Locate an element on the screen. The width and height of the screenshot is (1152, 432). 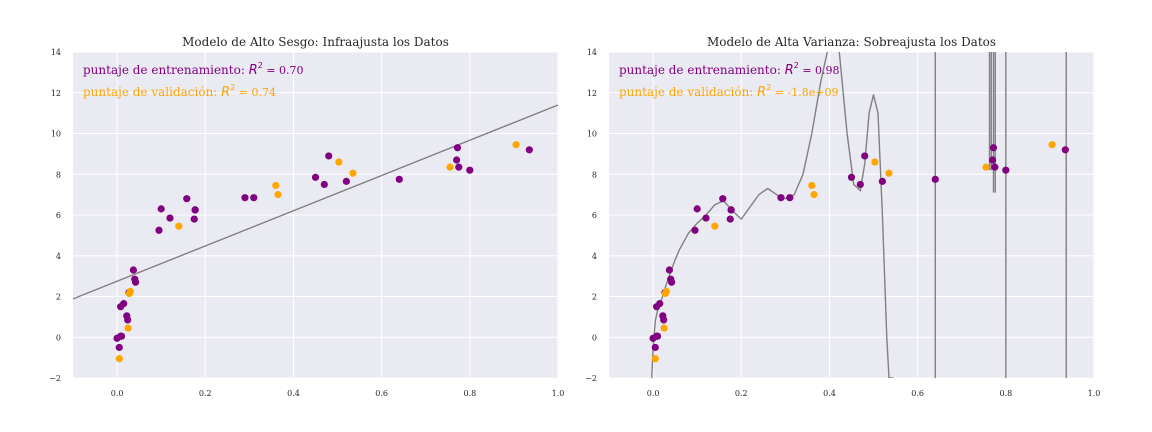
x-tick-label: 0.4 is located at coordinates (293, 393).